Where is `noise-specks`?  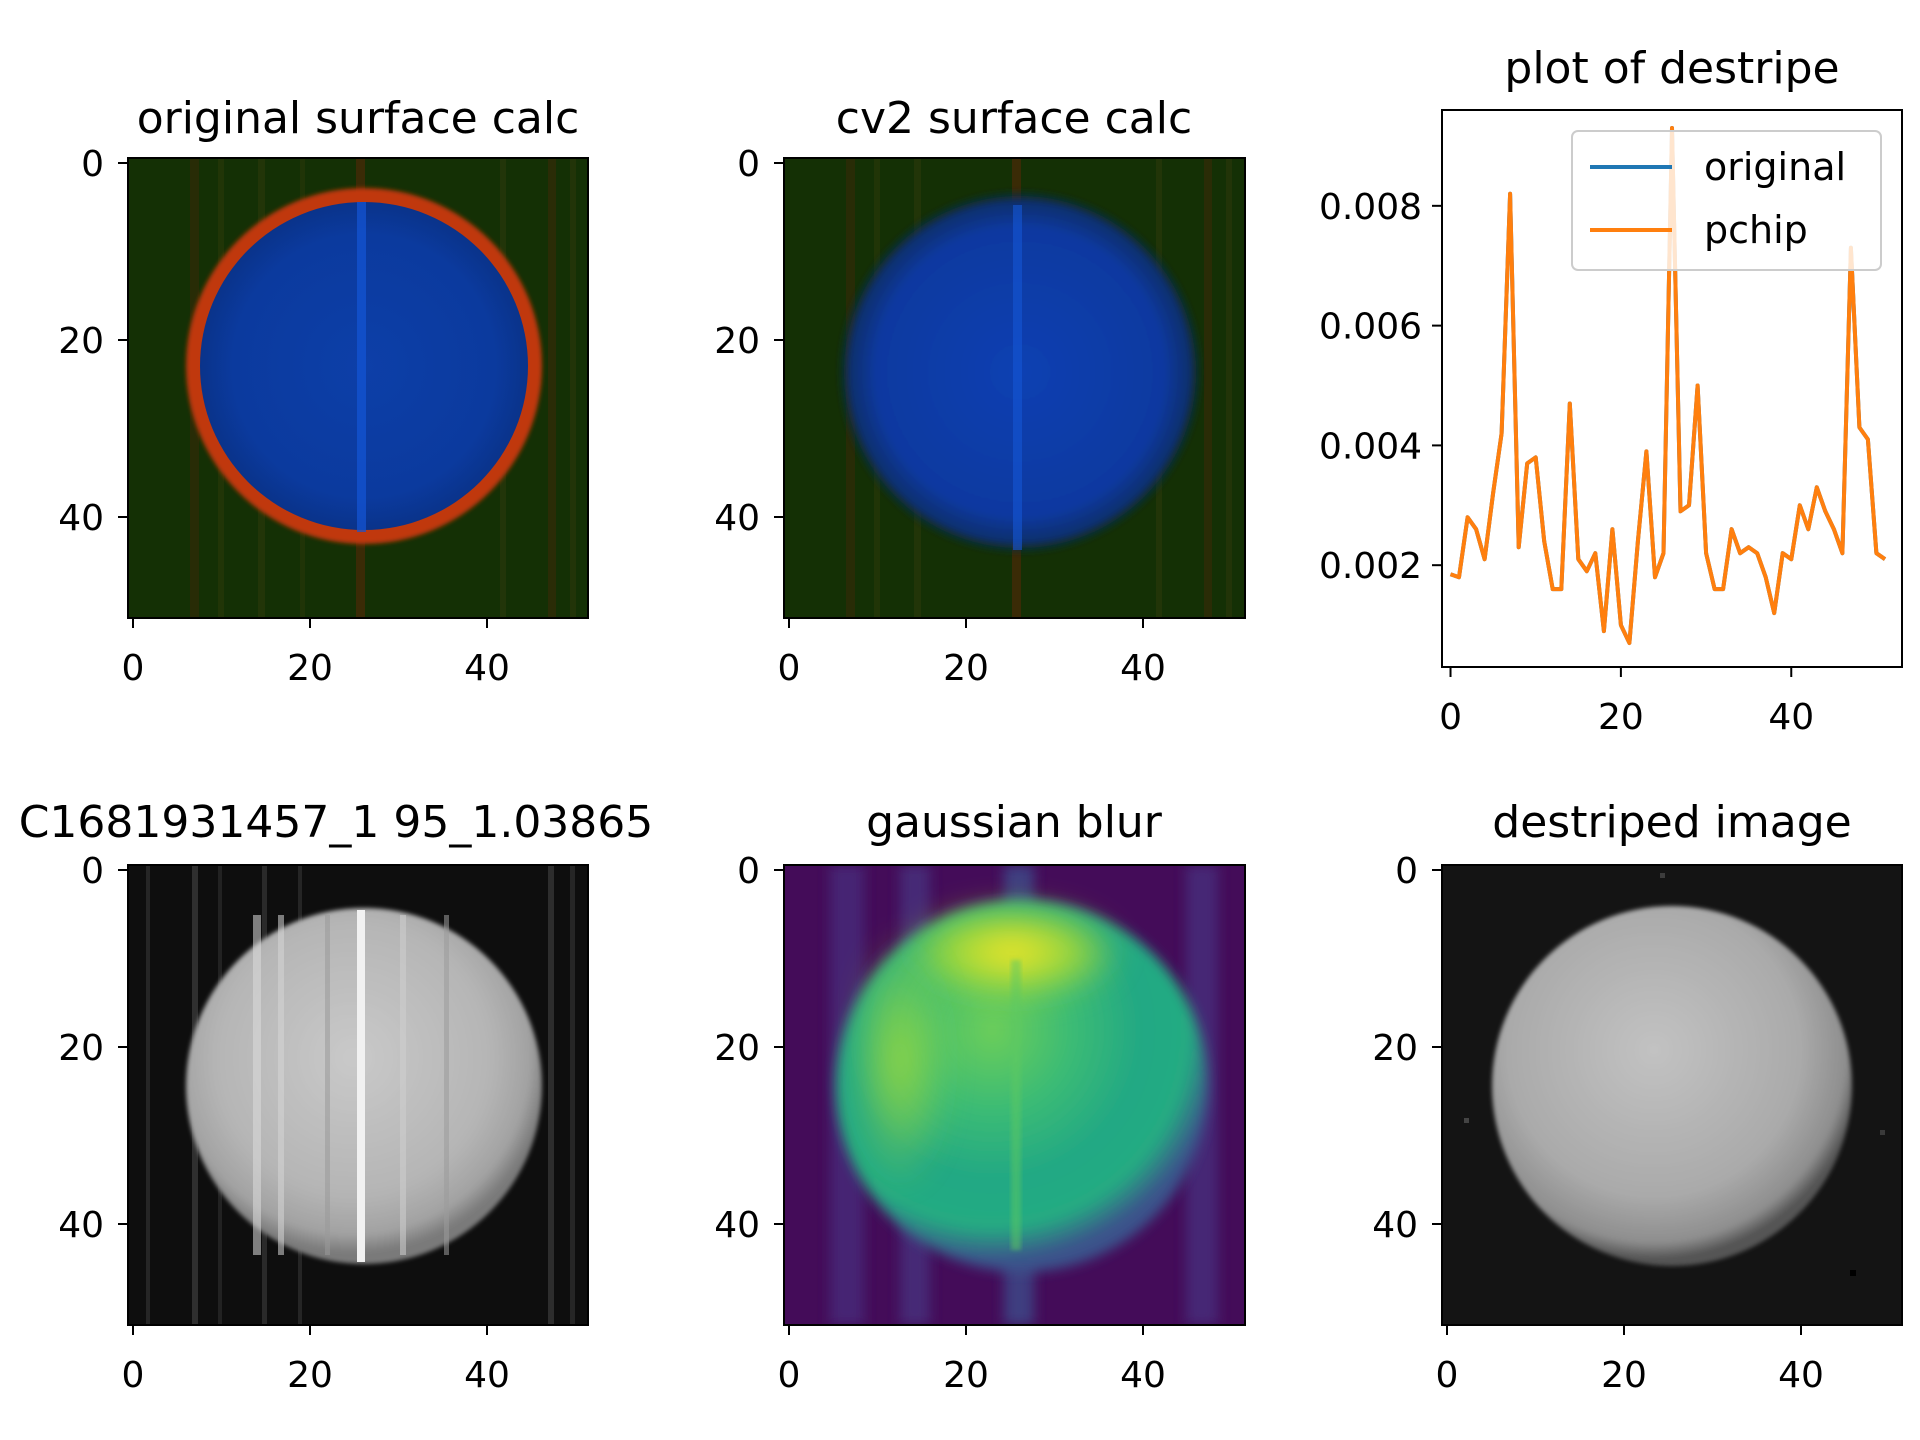
noise-specks is located at coordinates (1674, 1074).